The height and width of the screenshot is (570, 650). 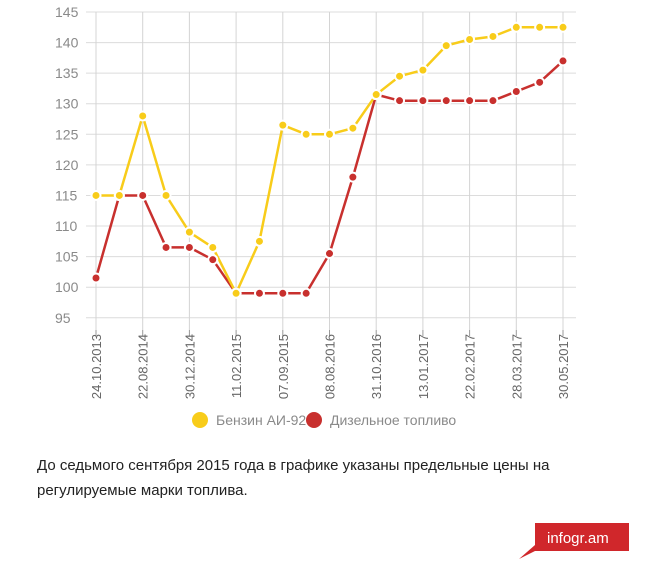 I want to click on x-tick-label: 13.01.2017, so click(x=423, y=366).